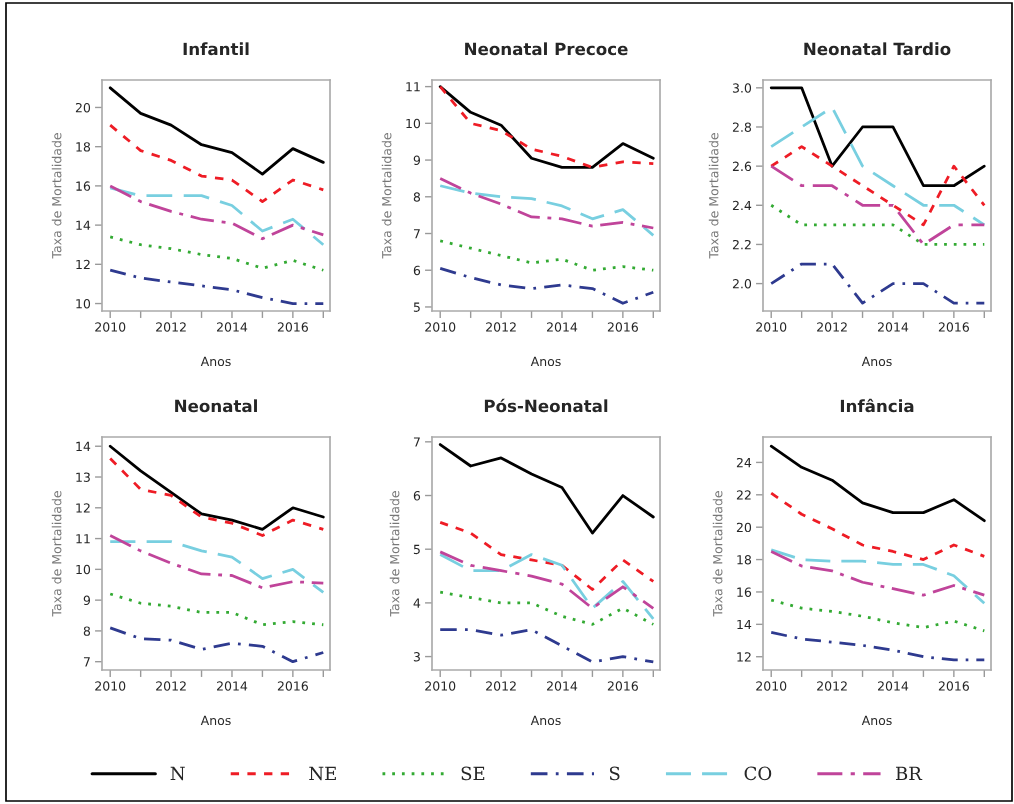 The height and width of the screenshot is (804, 1014). Describe the element at coordinates (216, 49) in the screenshot. I see `chart-title: Infantil` at that location.